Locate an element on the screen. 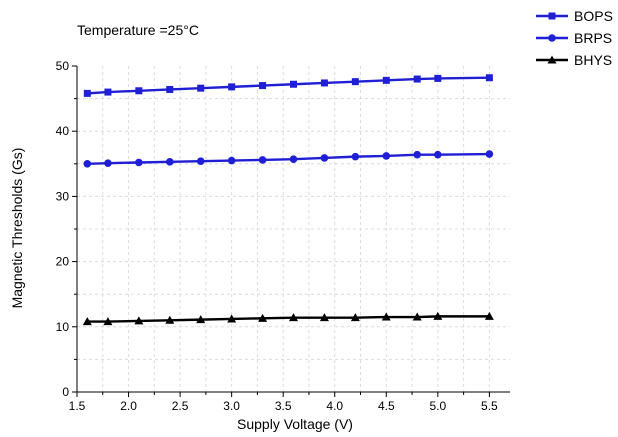 Image resolution: width=618 pixels, height=437 pixels. y-tick-label: 50 is located at coordinates (63, 66).